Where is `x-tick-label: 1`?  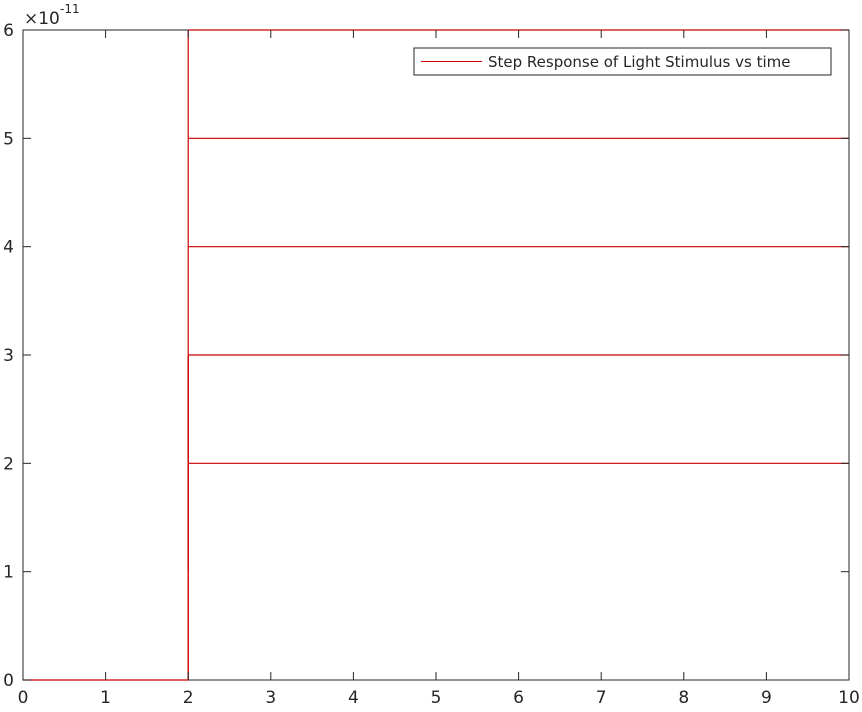
x-tick-label: 1 is located at coordinates (105, 698).